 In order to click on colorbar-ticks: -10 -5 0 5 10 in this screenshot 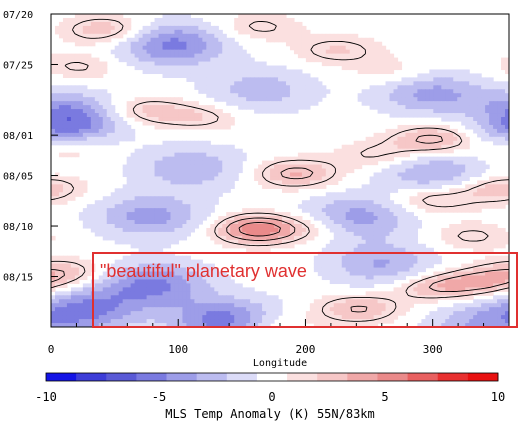, I will do `click(270, 397)`.